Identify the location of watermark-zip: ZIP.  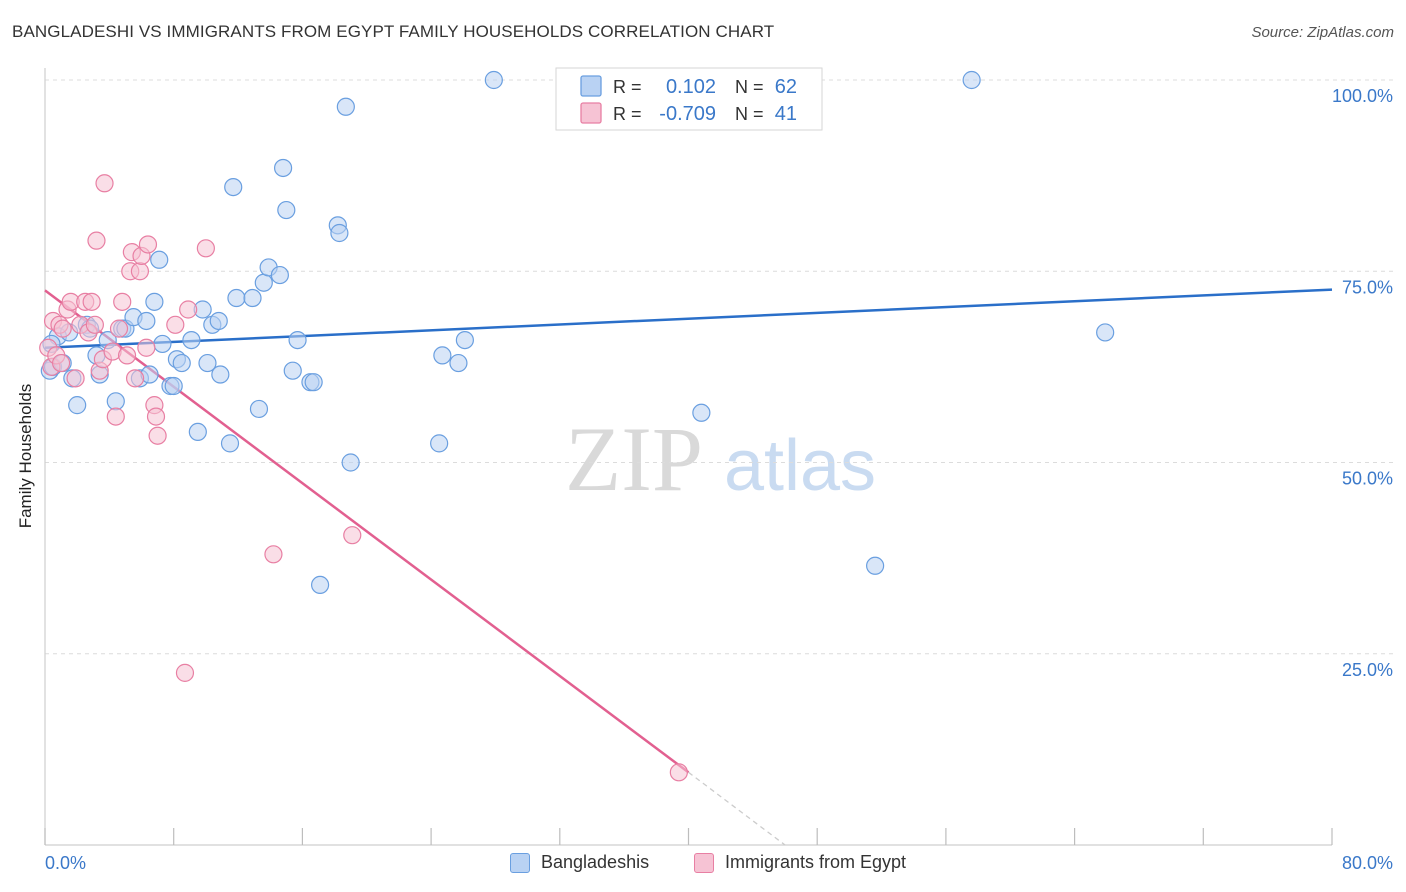
(634, 459).